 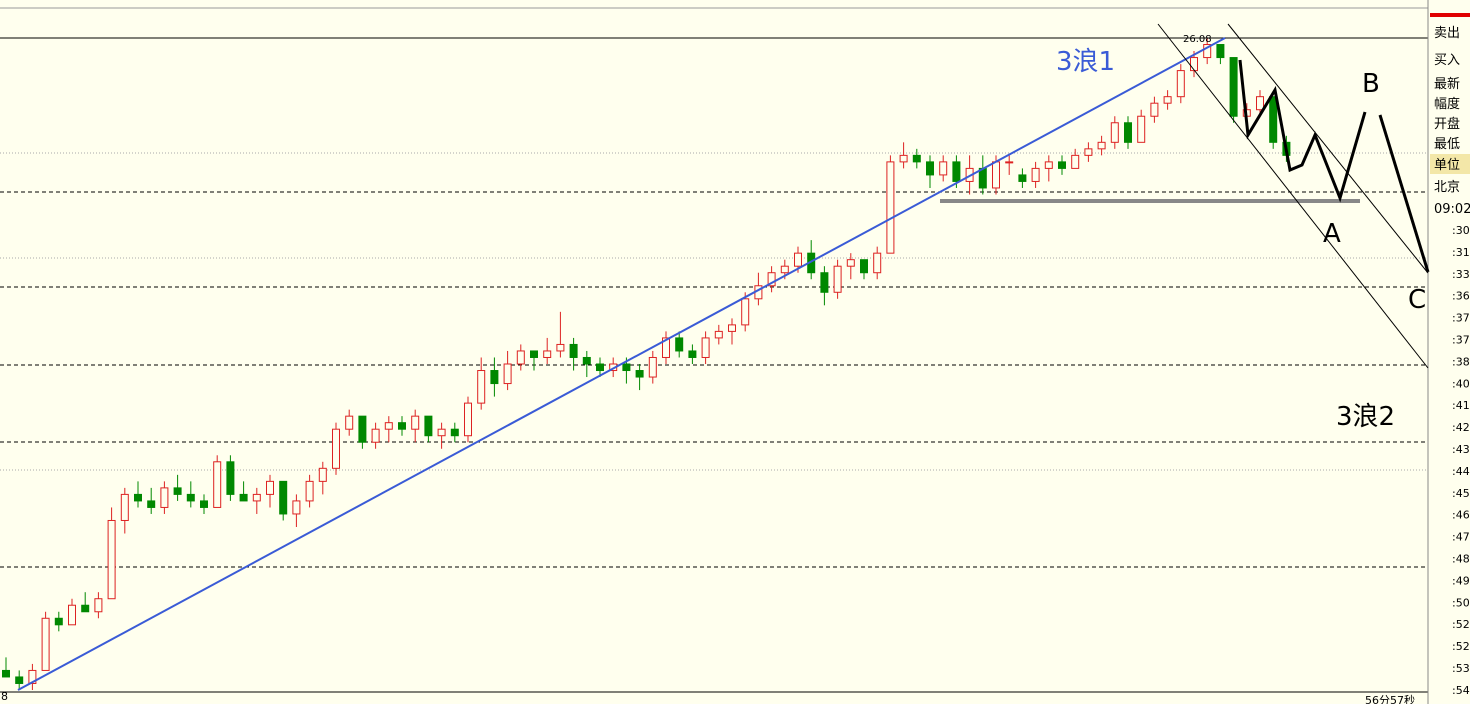 What do you see at coordinates (1461, 427) in the screenshot?
I see `time-label: :42` at bounding box center [1461, 427].